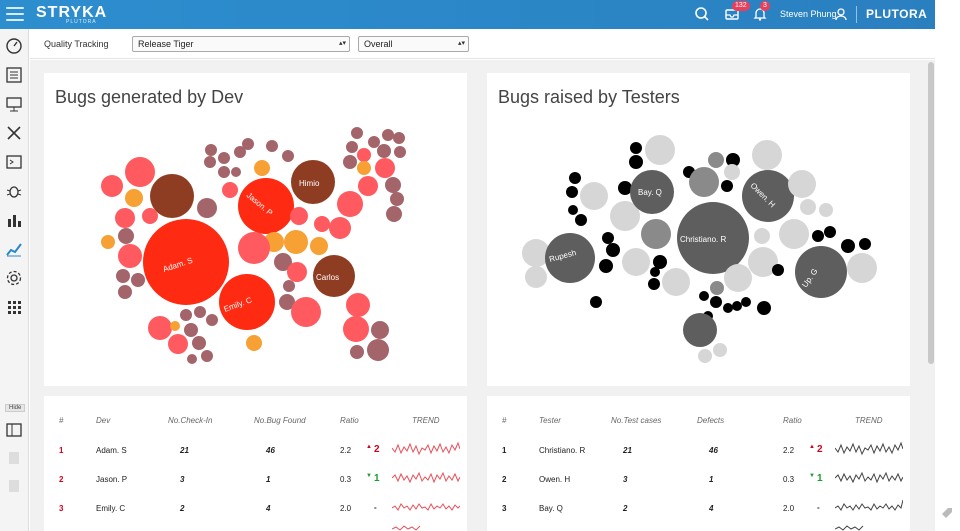  What do you see at coordinates (413, 44) in the screenshot?
I see `scope-select: Overall ▴▾` at bounding box center [413, 44].